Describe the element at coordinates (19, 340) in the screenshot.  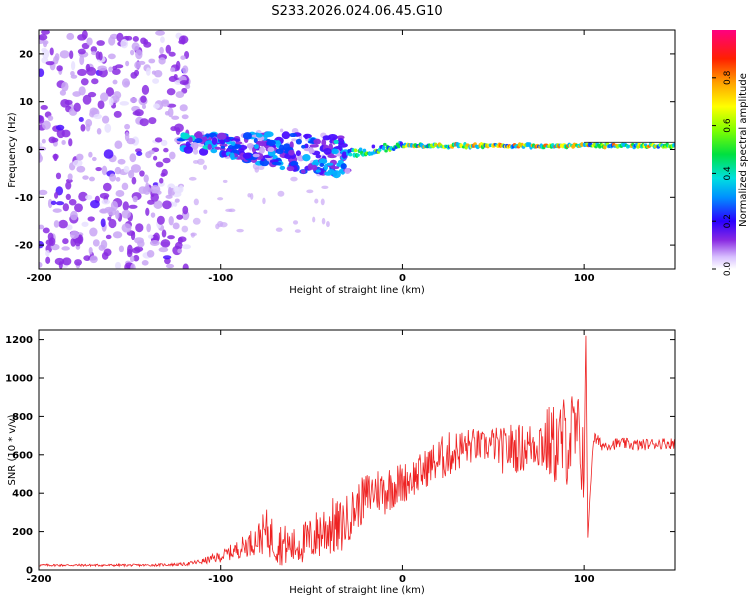
I see `y-tick-label: 1200` at that location.